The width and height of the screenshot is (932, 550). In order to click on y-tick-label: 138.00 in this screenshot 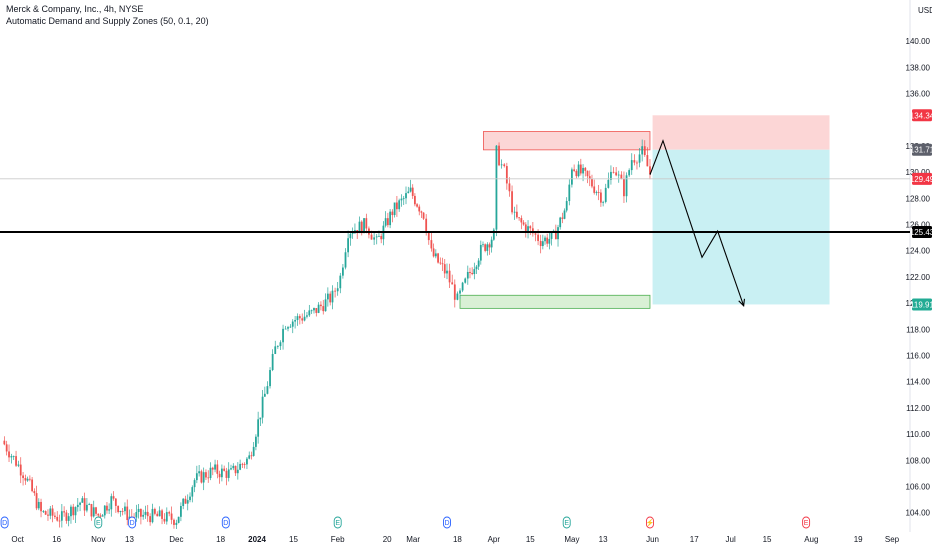, I will do `click(918, 67)`.